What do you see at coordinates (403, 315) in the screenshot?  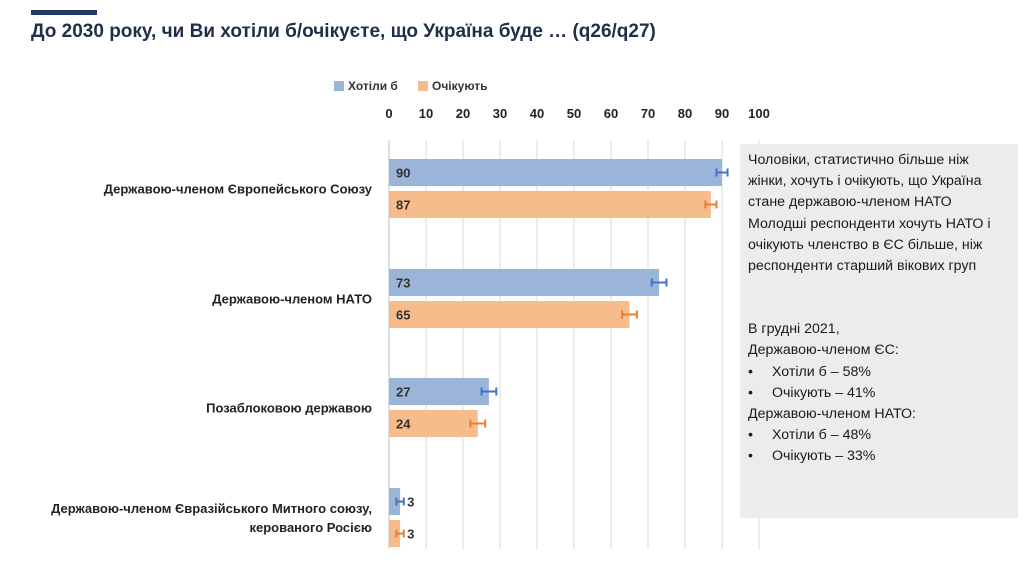 I see `data-label: 65` at bounding box center [403, 315].